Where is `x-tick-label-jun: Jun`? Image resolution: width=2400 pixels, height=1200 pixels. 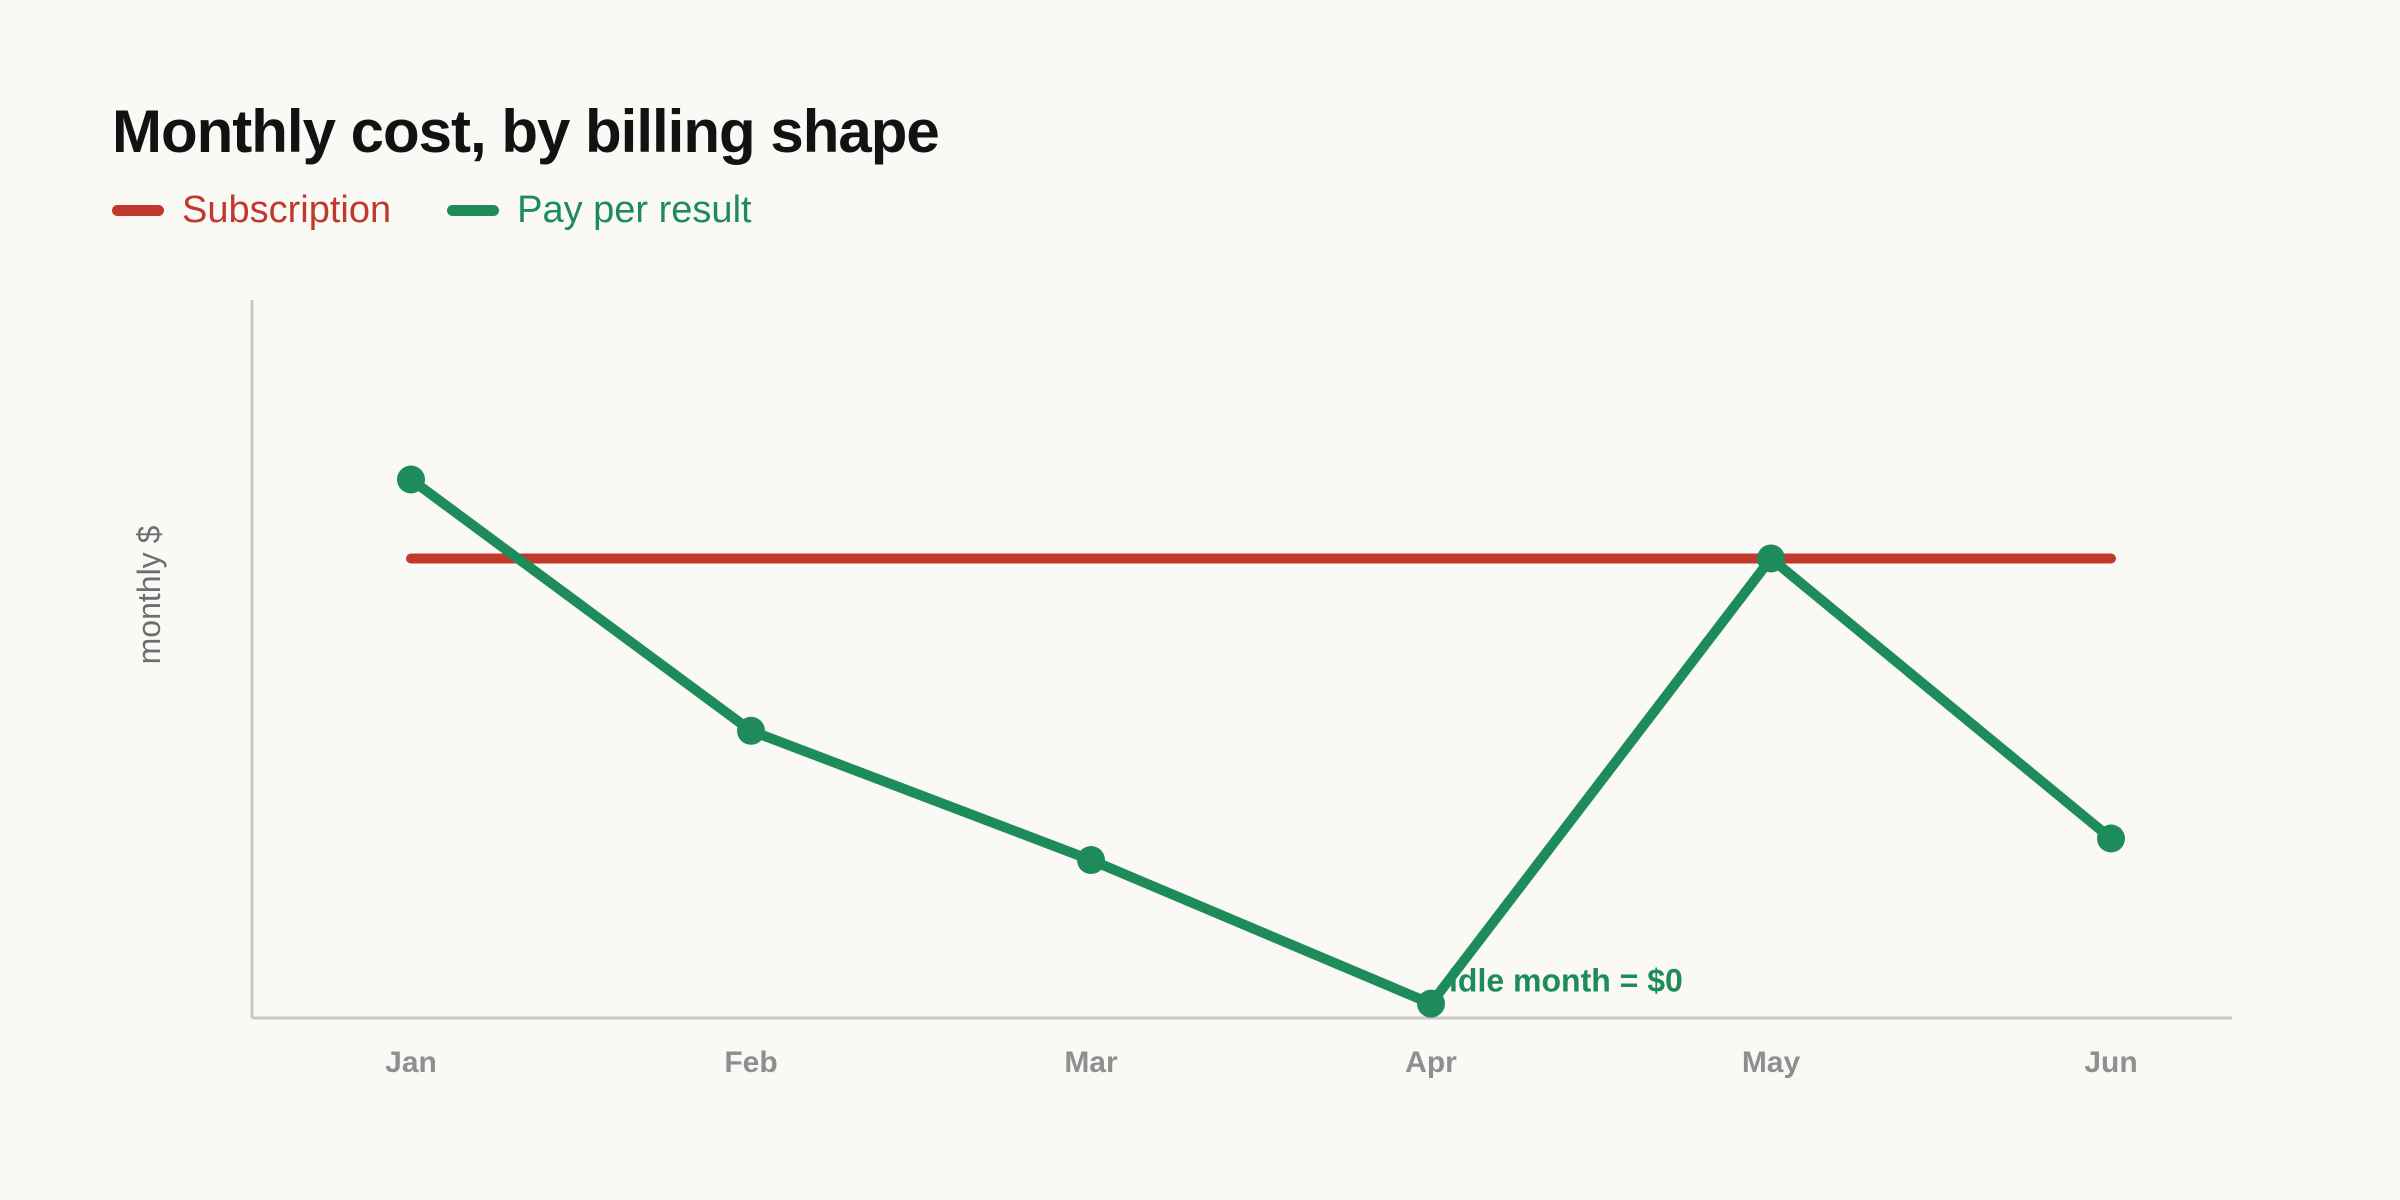
x-tick-label-jun: Jun is located at coordinates (2110, 1062).